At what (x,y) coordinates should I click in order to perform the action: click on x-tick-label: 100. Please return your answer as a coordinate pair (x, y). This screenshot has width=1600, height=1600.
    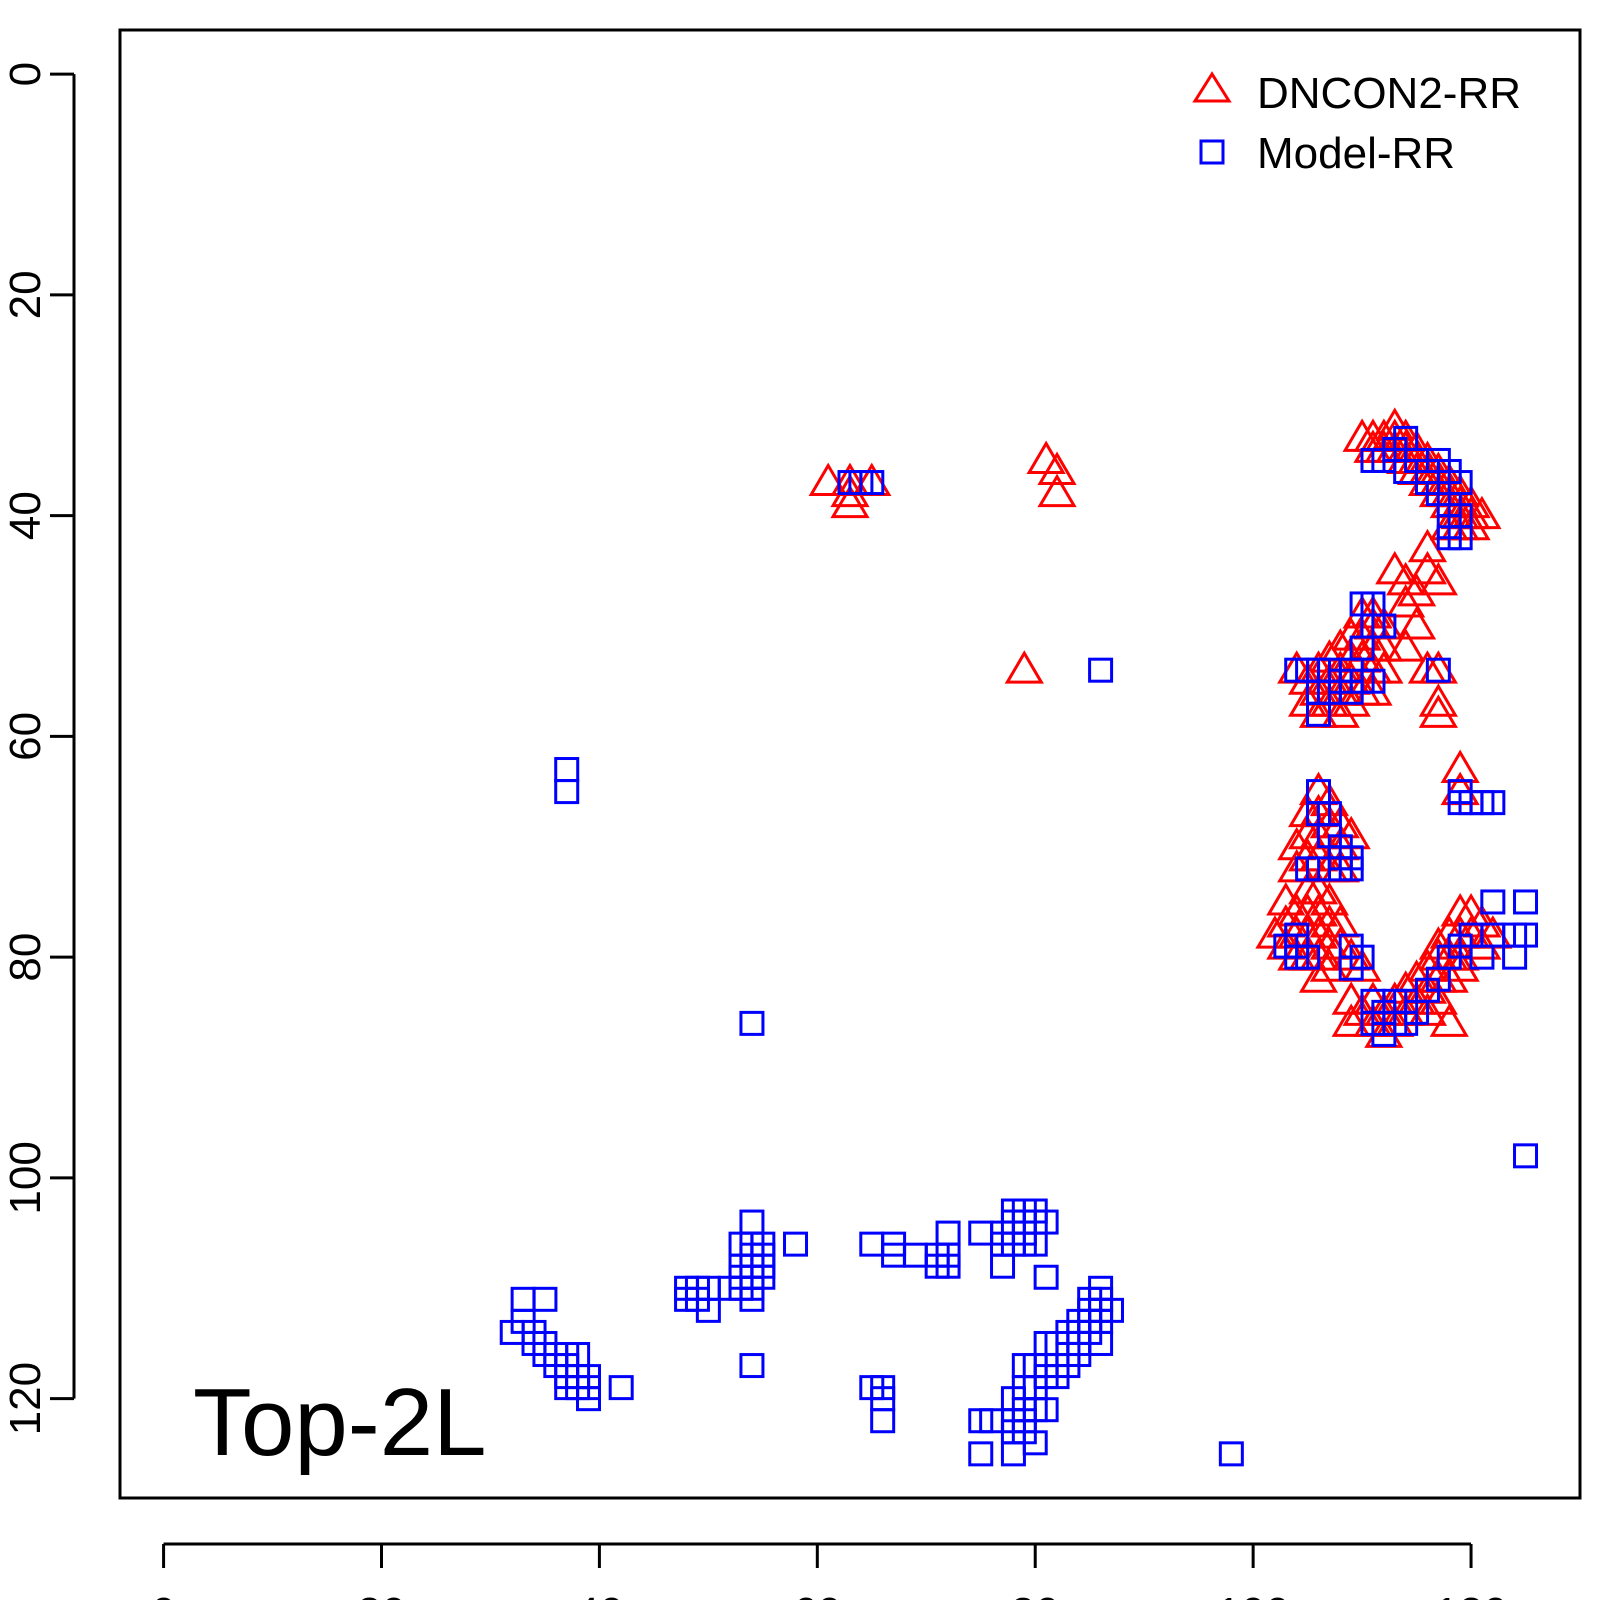
    Looking at the image, I should click on (1252, 1594).